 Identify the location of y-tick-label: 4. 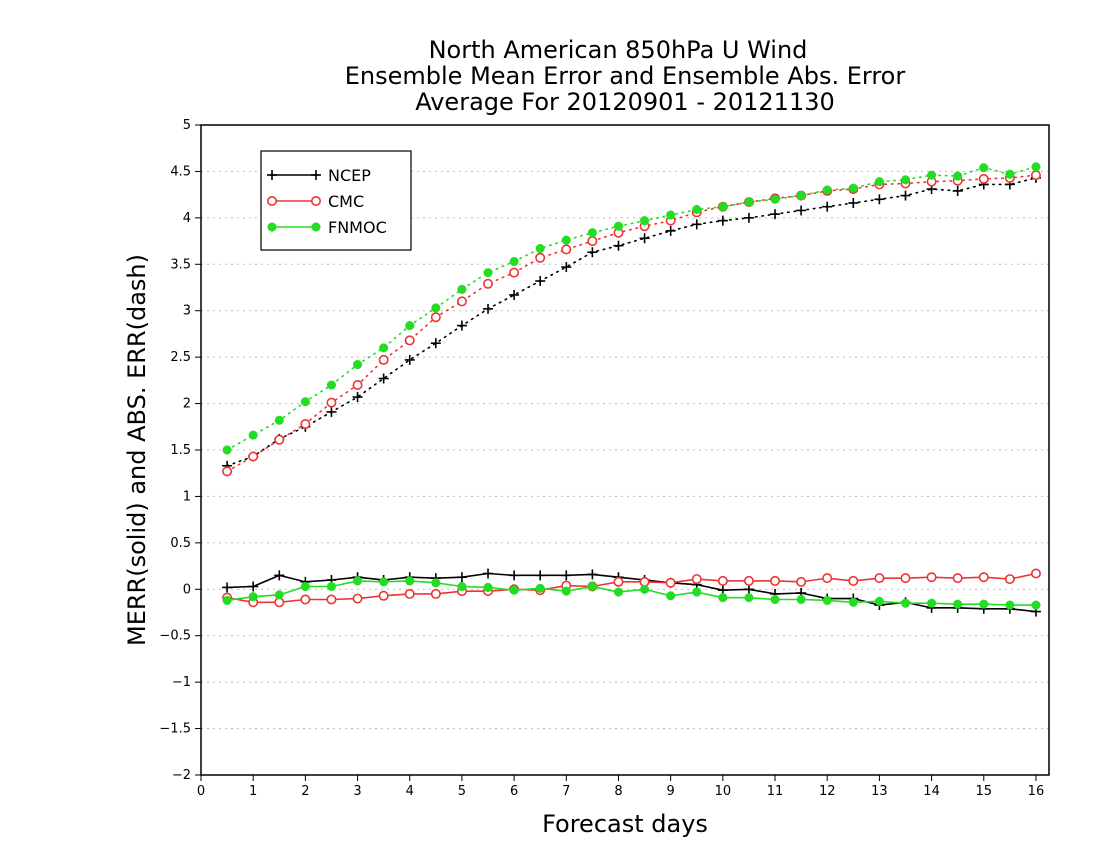
(187, 218).